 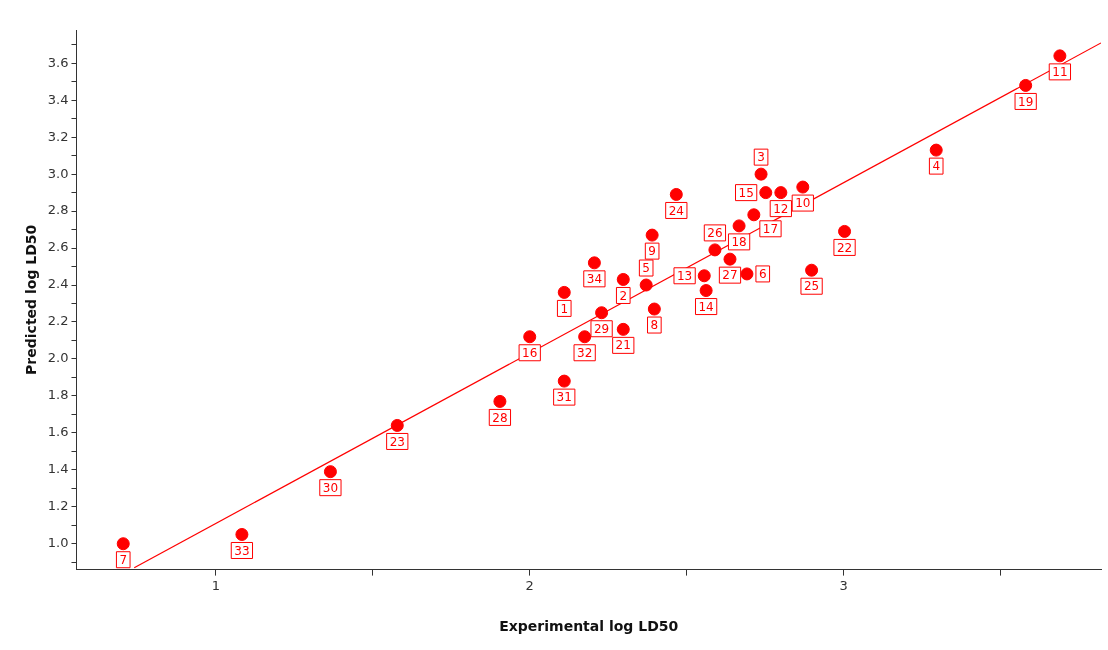 I want to click on x-tick-label: 2, so click(x=529, y=585).